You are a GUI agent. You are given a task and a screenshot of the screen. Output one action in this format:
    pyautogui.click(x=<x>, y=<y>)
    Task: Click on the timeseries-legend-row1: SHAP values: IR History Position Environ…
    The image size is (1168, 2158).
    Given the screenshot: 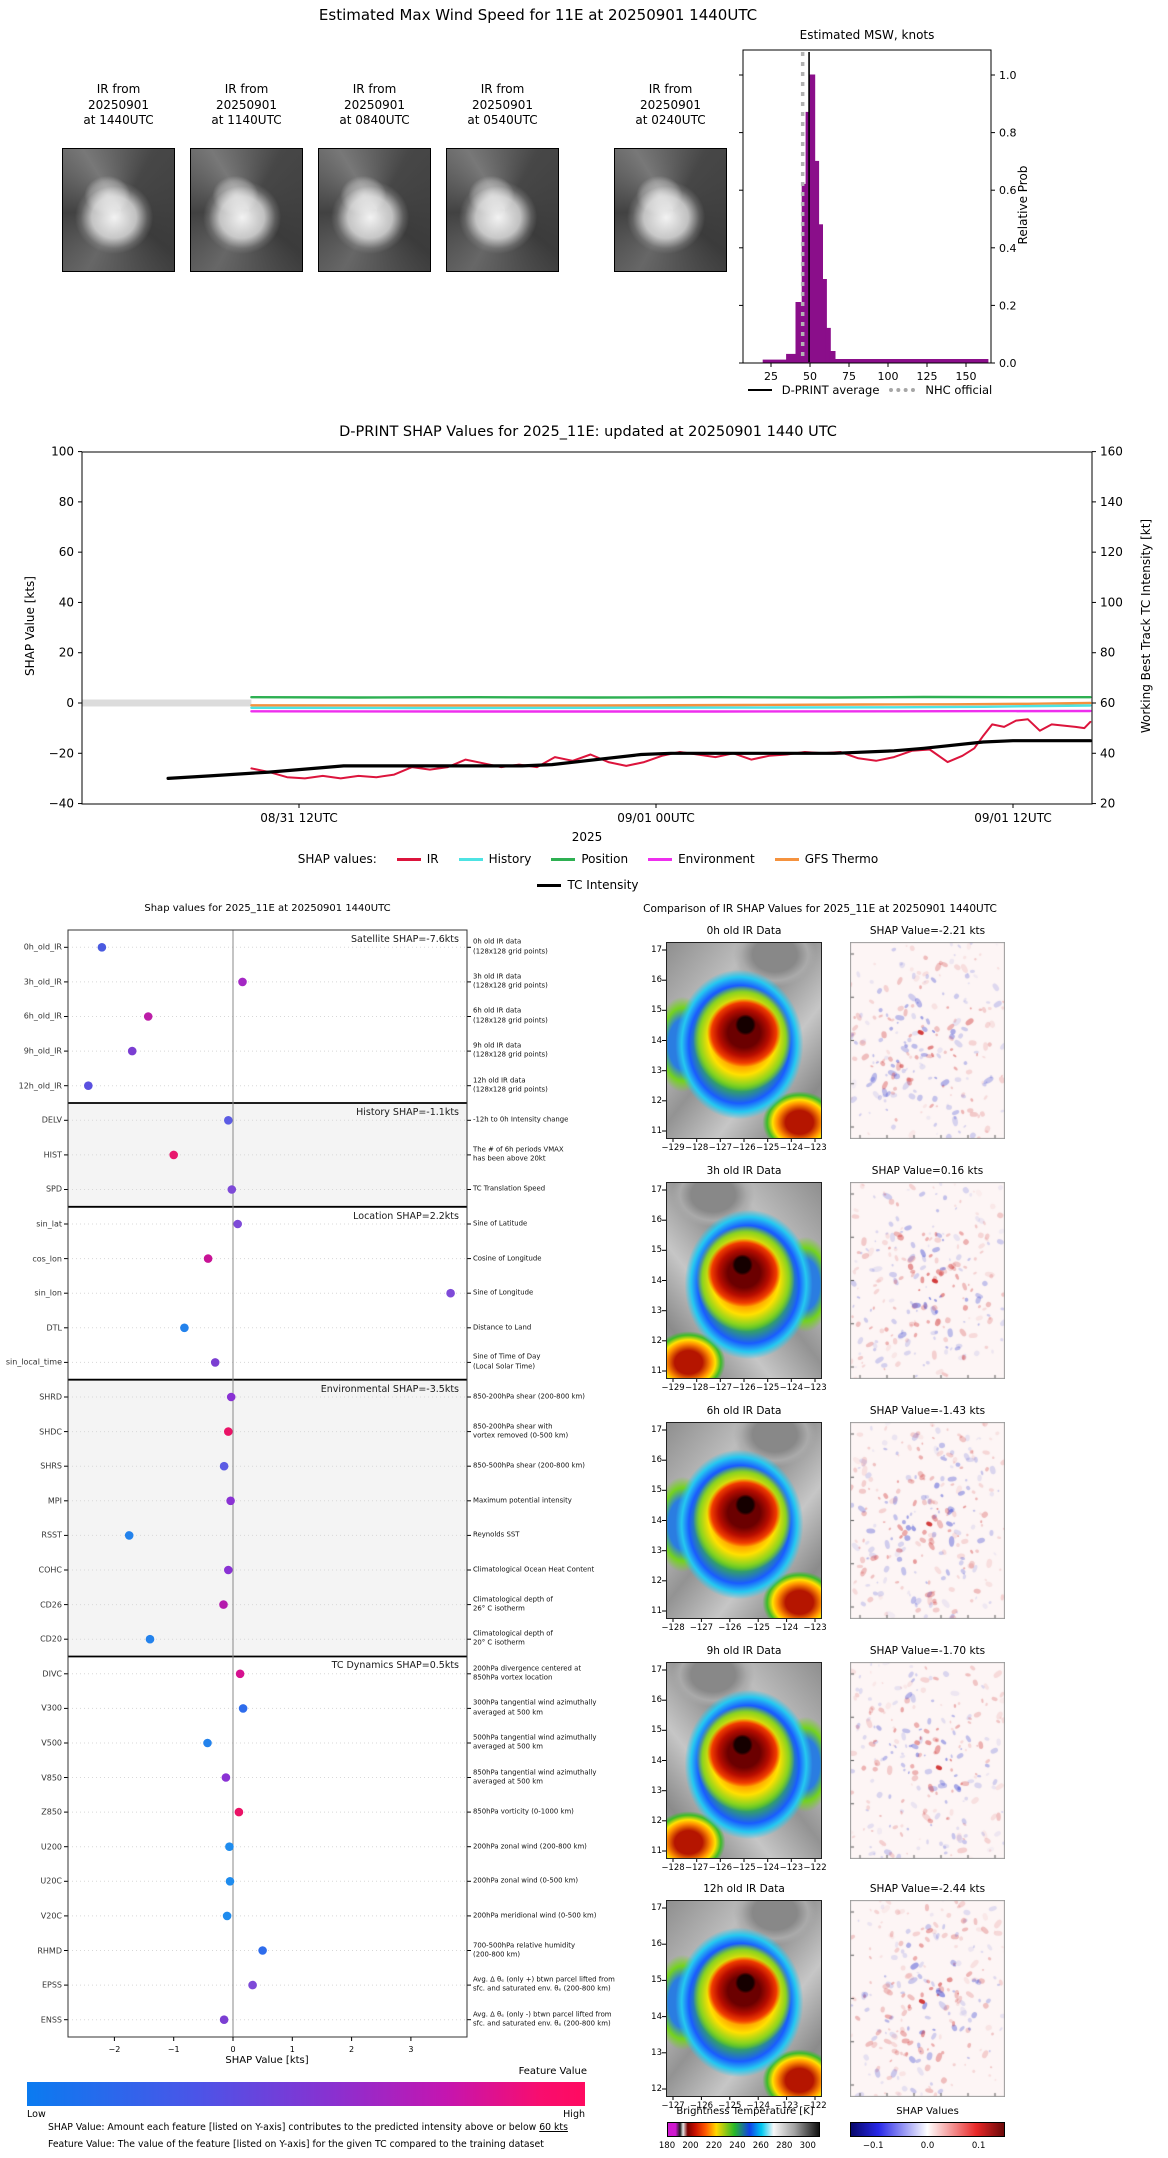 What is the action you would take?
    pyautogui.click(x=588, y=859)
    